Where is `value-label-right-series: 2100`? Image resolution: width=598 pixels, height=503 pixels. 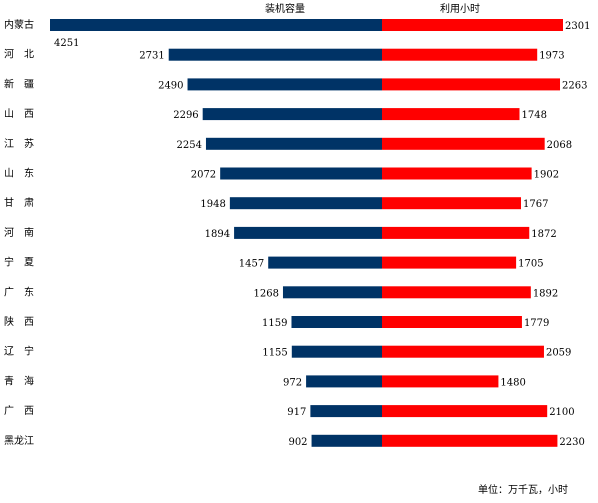
value-label-right-series: 2100 is located at coordinates (561, 412).